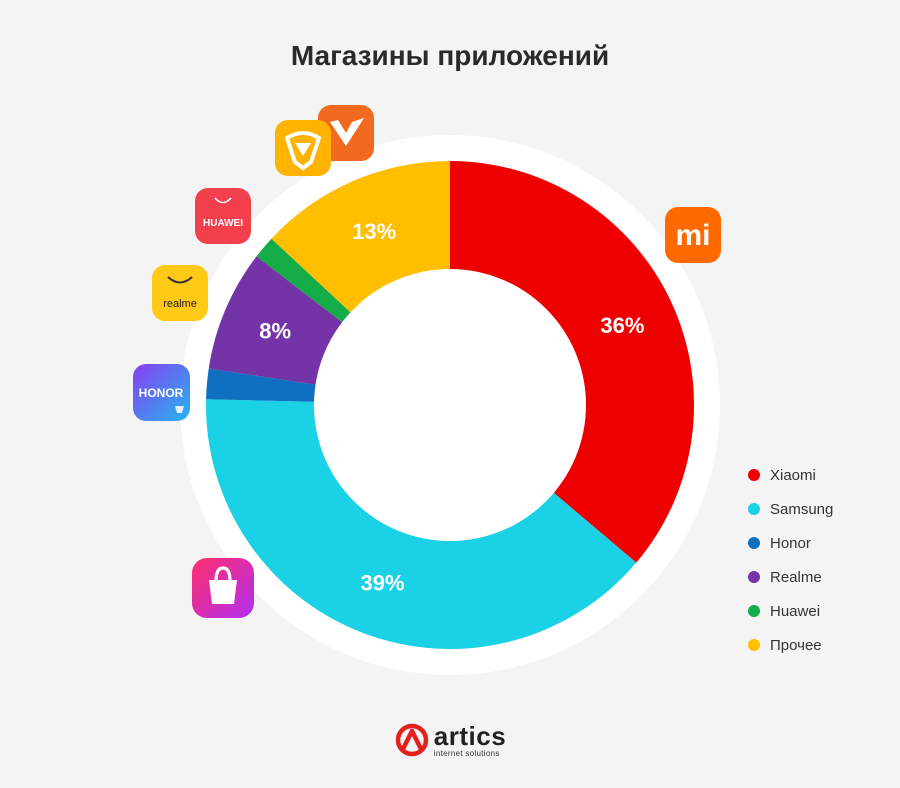 Image resolution: width=900 pixels, height=788 pixels. I want to click on data-label-прочее: 13%, so click(374, 231).